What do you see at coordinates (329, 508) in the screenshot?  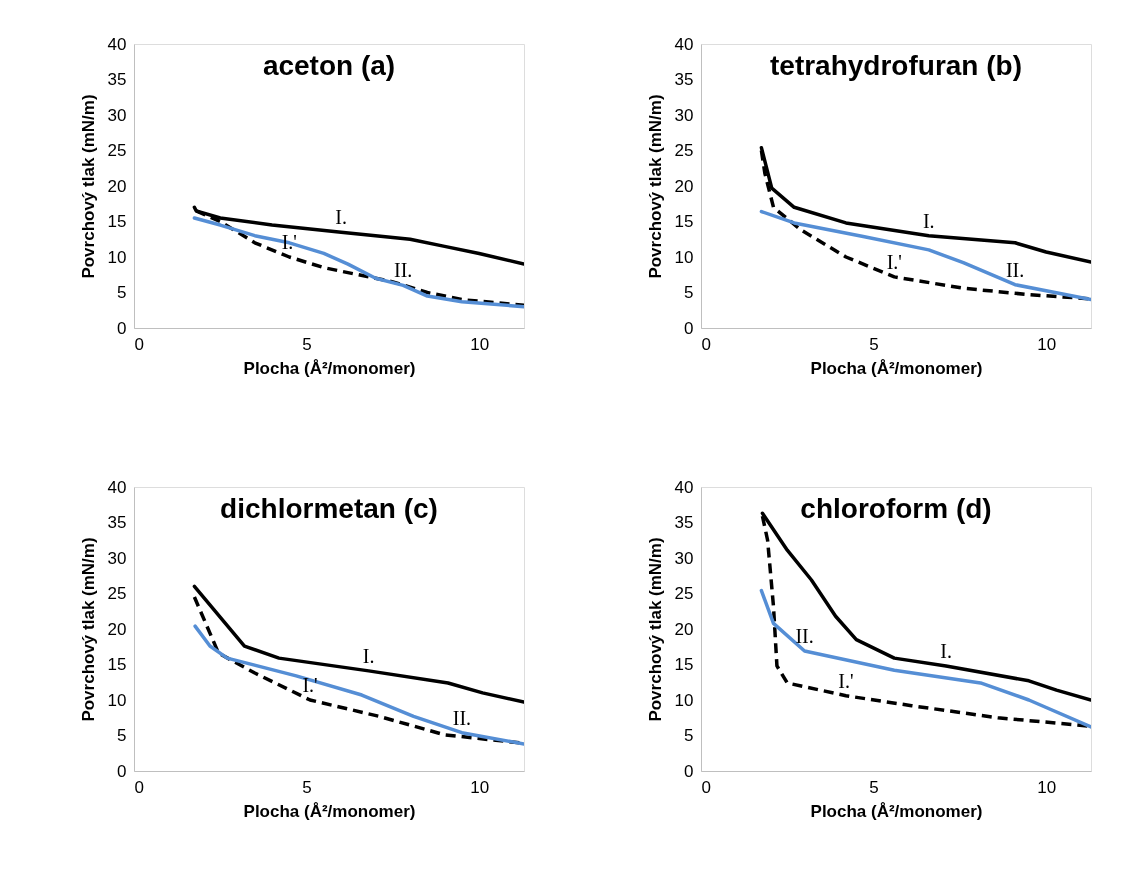 I see `chart-title: dichlormetan (c)` at bounding box center [329, 508].